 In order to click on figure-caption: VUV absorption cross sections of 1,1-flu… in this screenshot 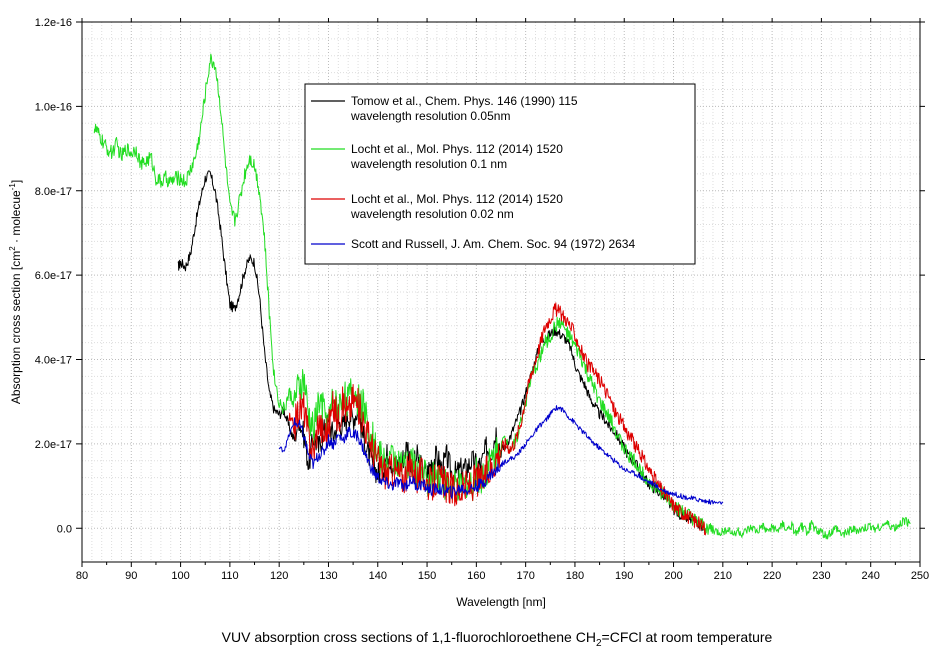, I will do `click(497, 639)`.